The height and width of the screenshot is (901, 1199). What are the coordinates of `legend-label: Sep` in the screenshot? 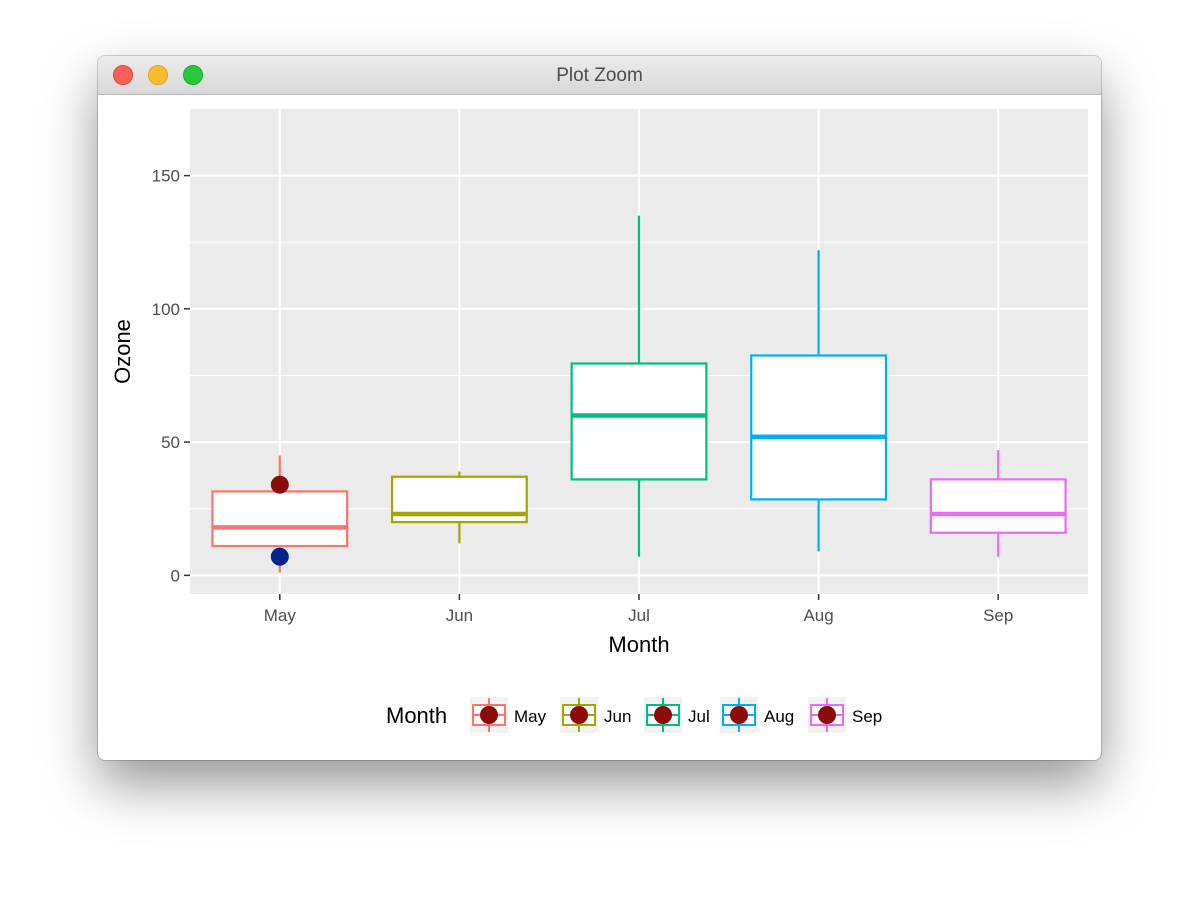 It's located at (867, 716).